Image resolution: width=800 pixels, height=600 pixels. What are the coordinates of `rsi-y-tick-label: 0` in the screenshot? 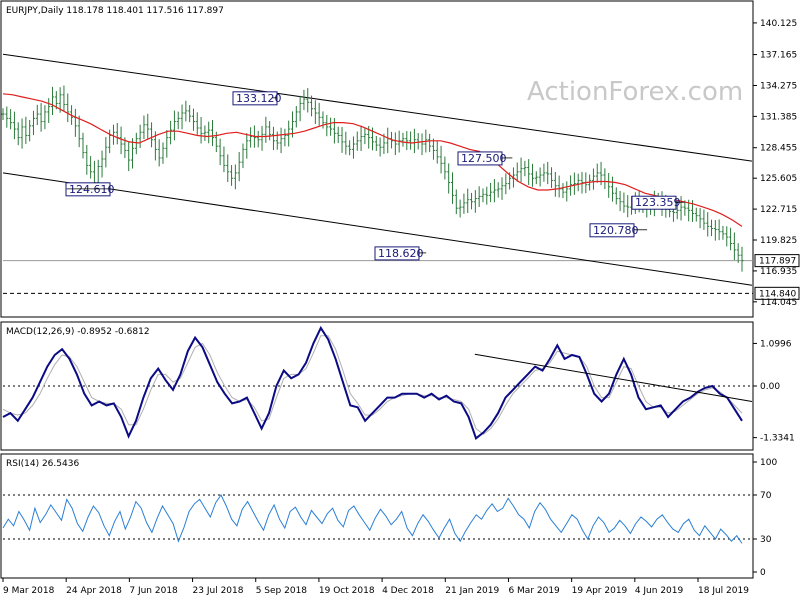 It's located at (763, 573).